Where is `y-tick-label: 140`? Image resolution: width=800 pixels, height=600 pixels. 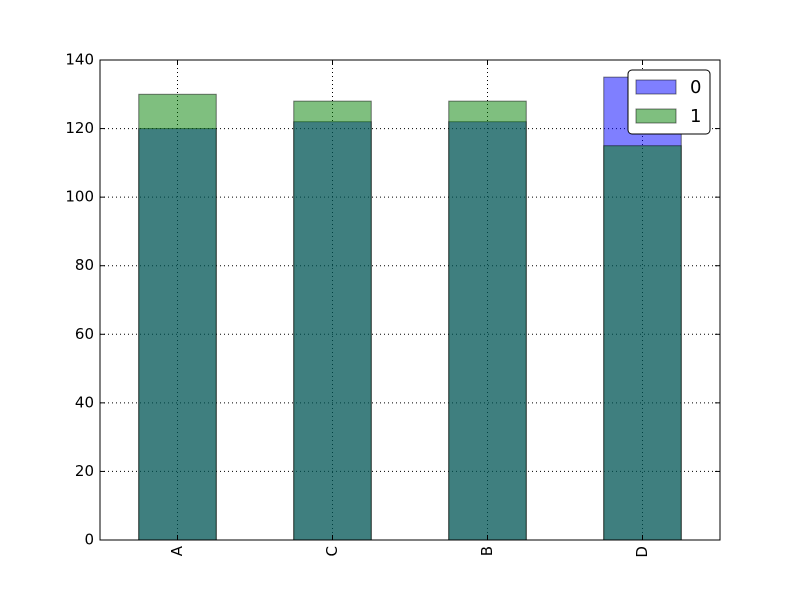
y-tick-label: 140 is located at coordinates (79, 60).